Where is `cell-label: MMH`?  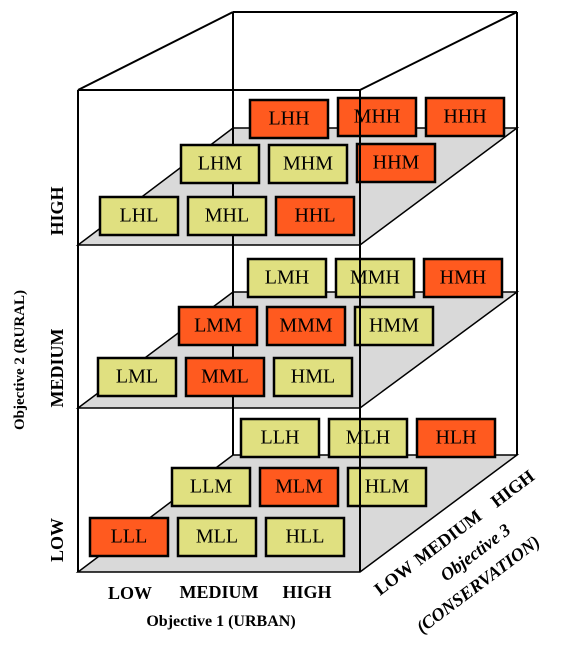 cell-label: MMH is located at coordinates (375, 278).